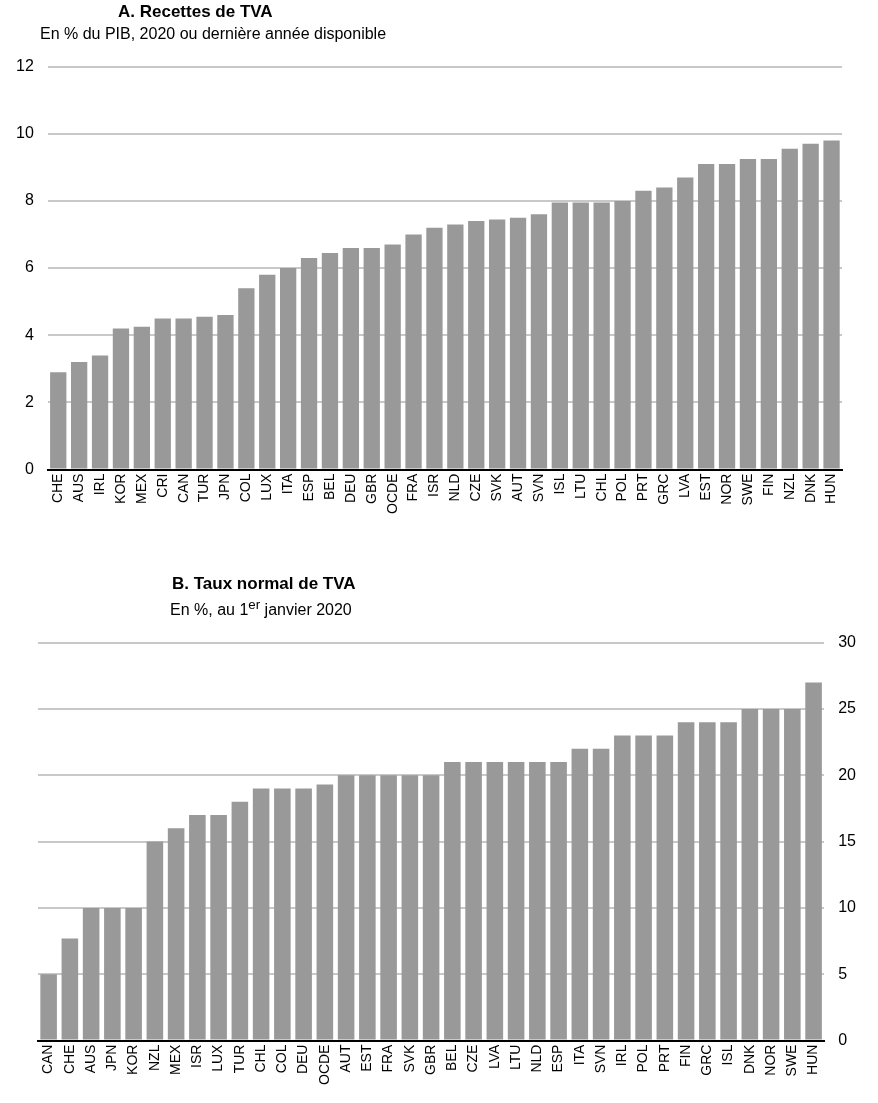 Image resolution: width=878 pixels, height=1103 pixels. I want to click on x-tick-label: OCDE, so click(323, 1065).